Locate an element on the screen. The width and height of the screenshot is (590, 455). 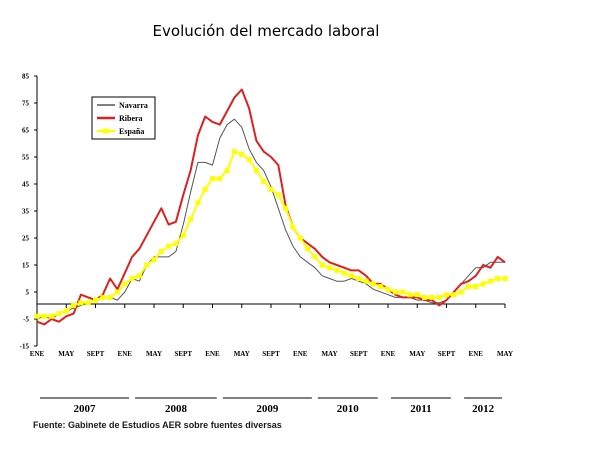
legend-label: Navarra is located at coordinates (133, 105).